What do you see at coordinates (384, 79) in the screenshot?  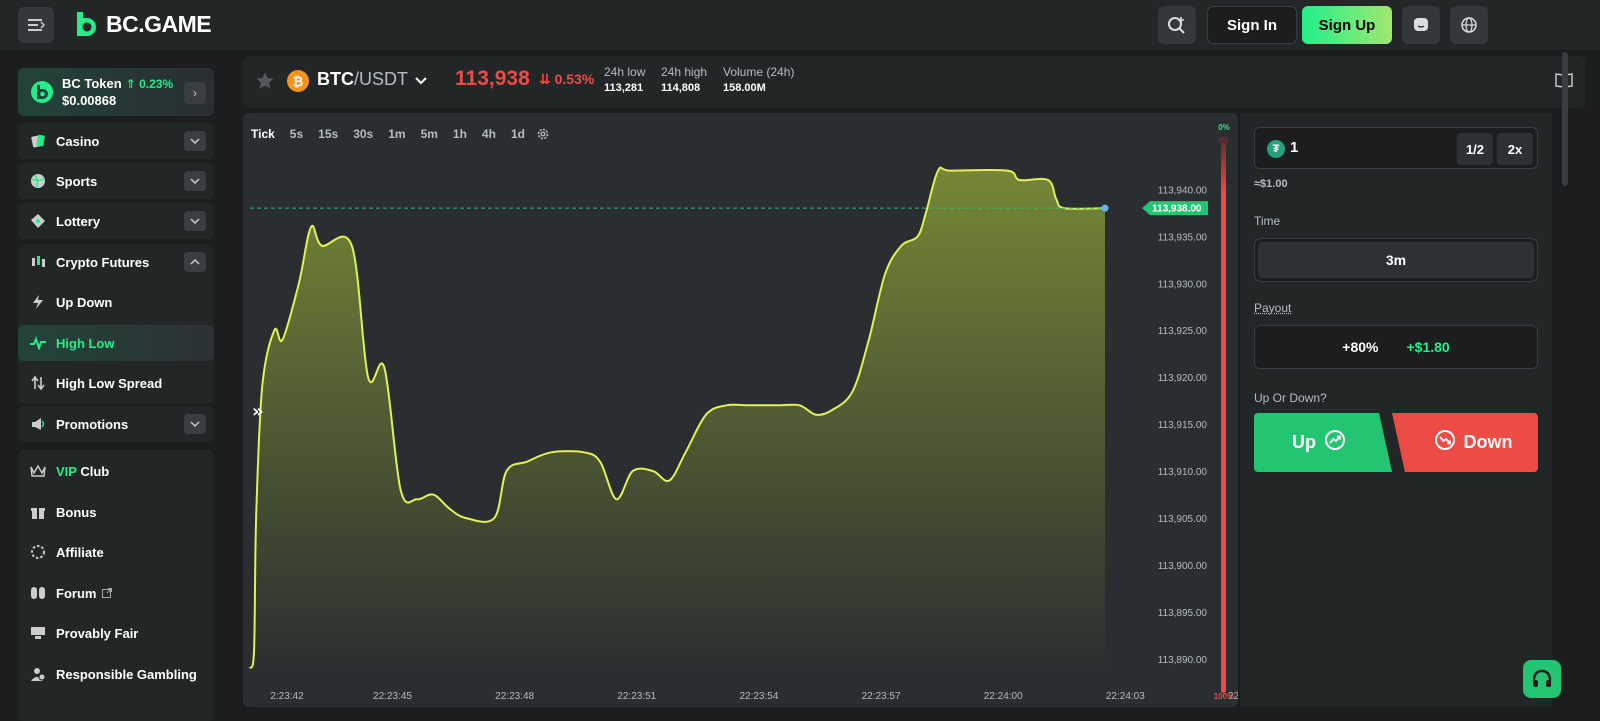 I see `pair-quote: USDT` at bounding box center [384, 79].